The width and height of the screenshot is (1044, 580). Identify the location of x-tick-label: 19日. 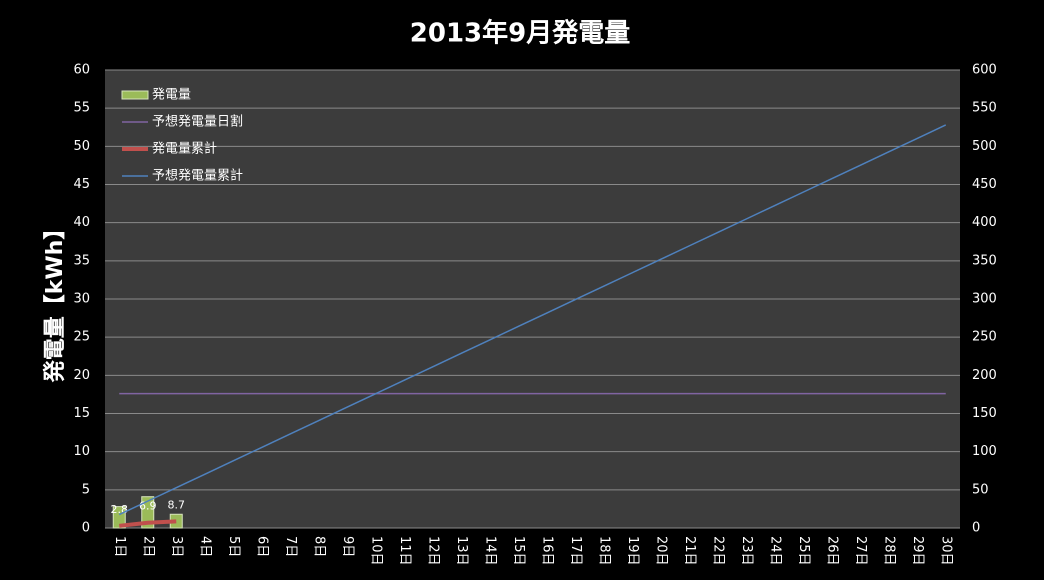
(632, 551).